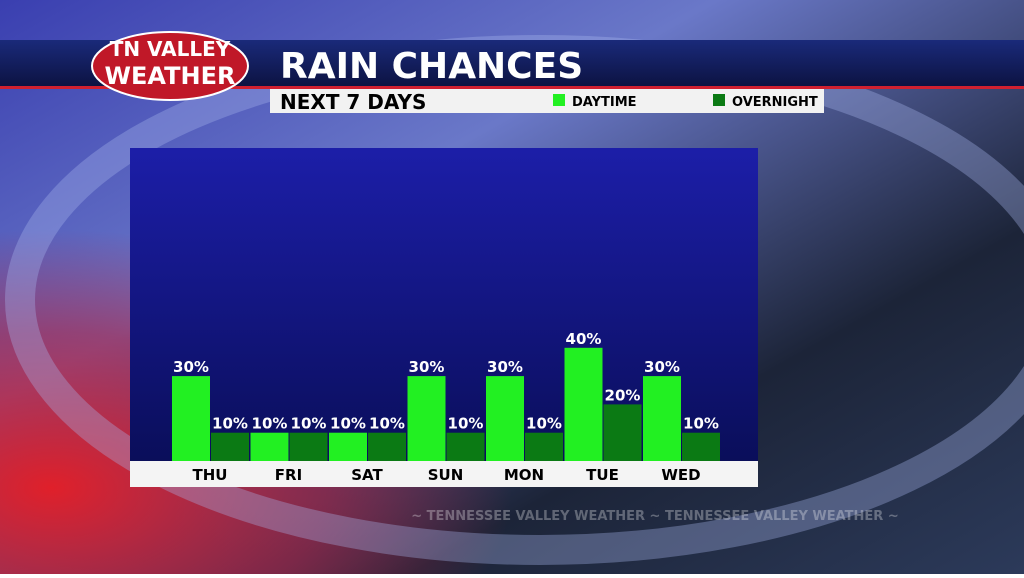 The height and width of the screenshot is (578, 1024). I want to click on logo-text: WEATHER, so click(170, 76).